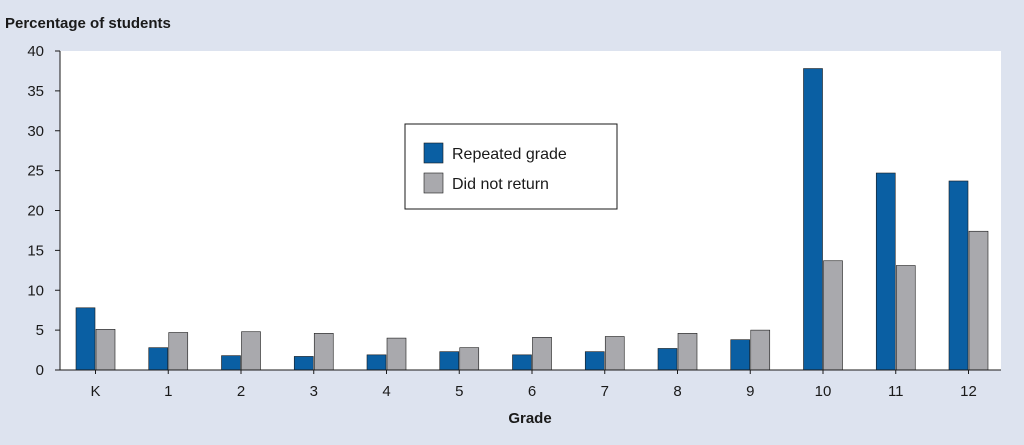 The width and height of the screenshot is (1024, 445). I want to click on x-axis-ticks: K 1 2 3 4 5 6 7 8 9 10 11 12, so click(533, 385).